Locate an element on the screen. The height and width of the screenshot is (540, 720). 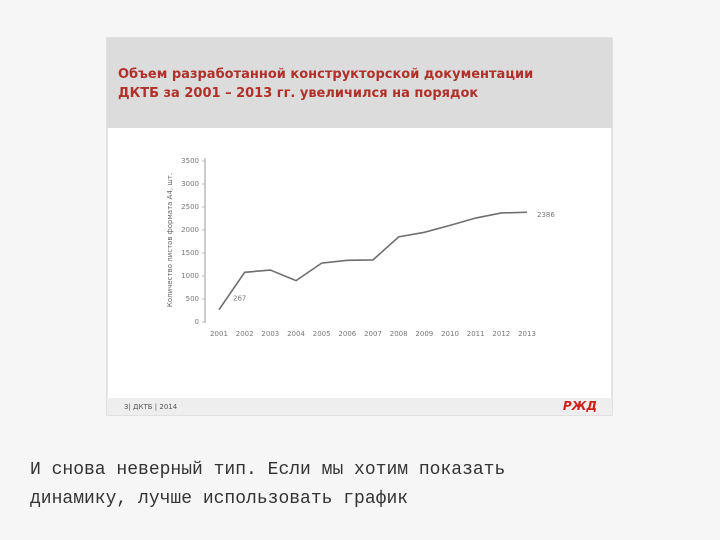
data-label: 2386 is located at coordinates (546, 215).